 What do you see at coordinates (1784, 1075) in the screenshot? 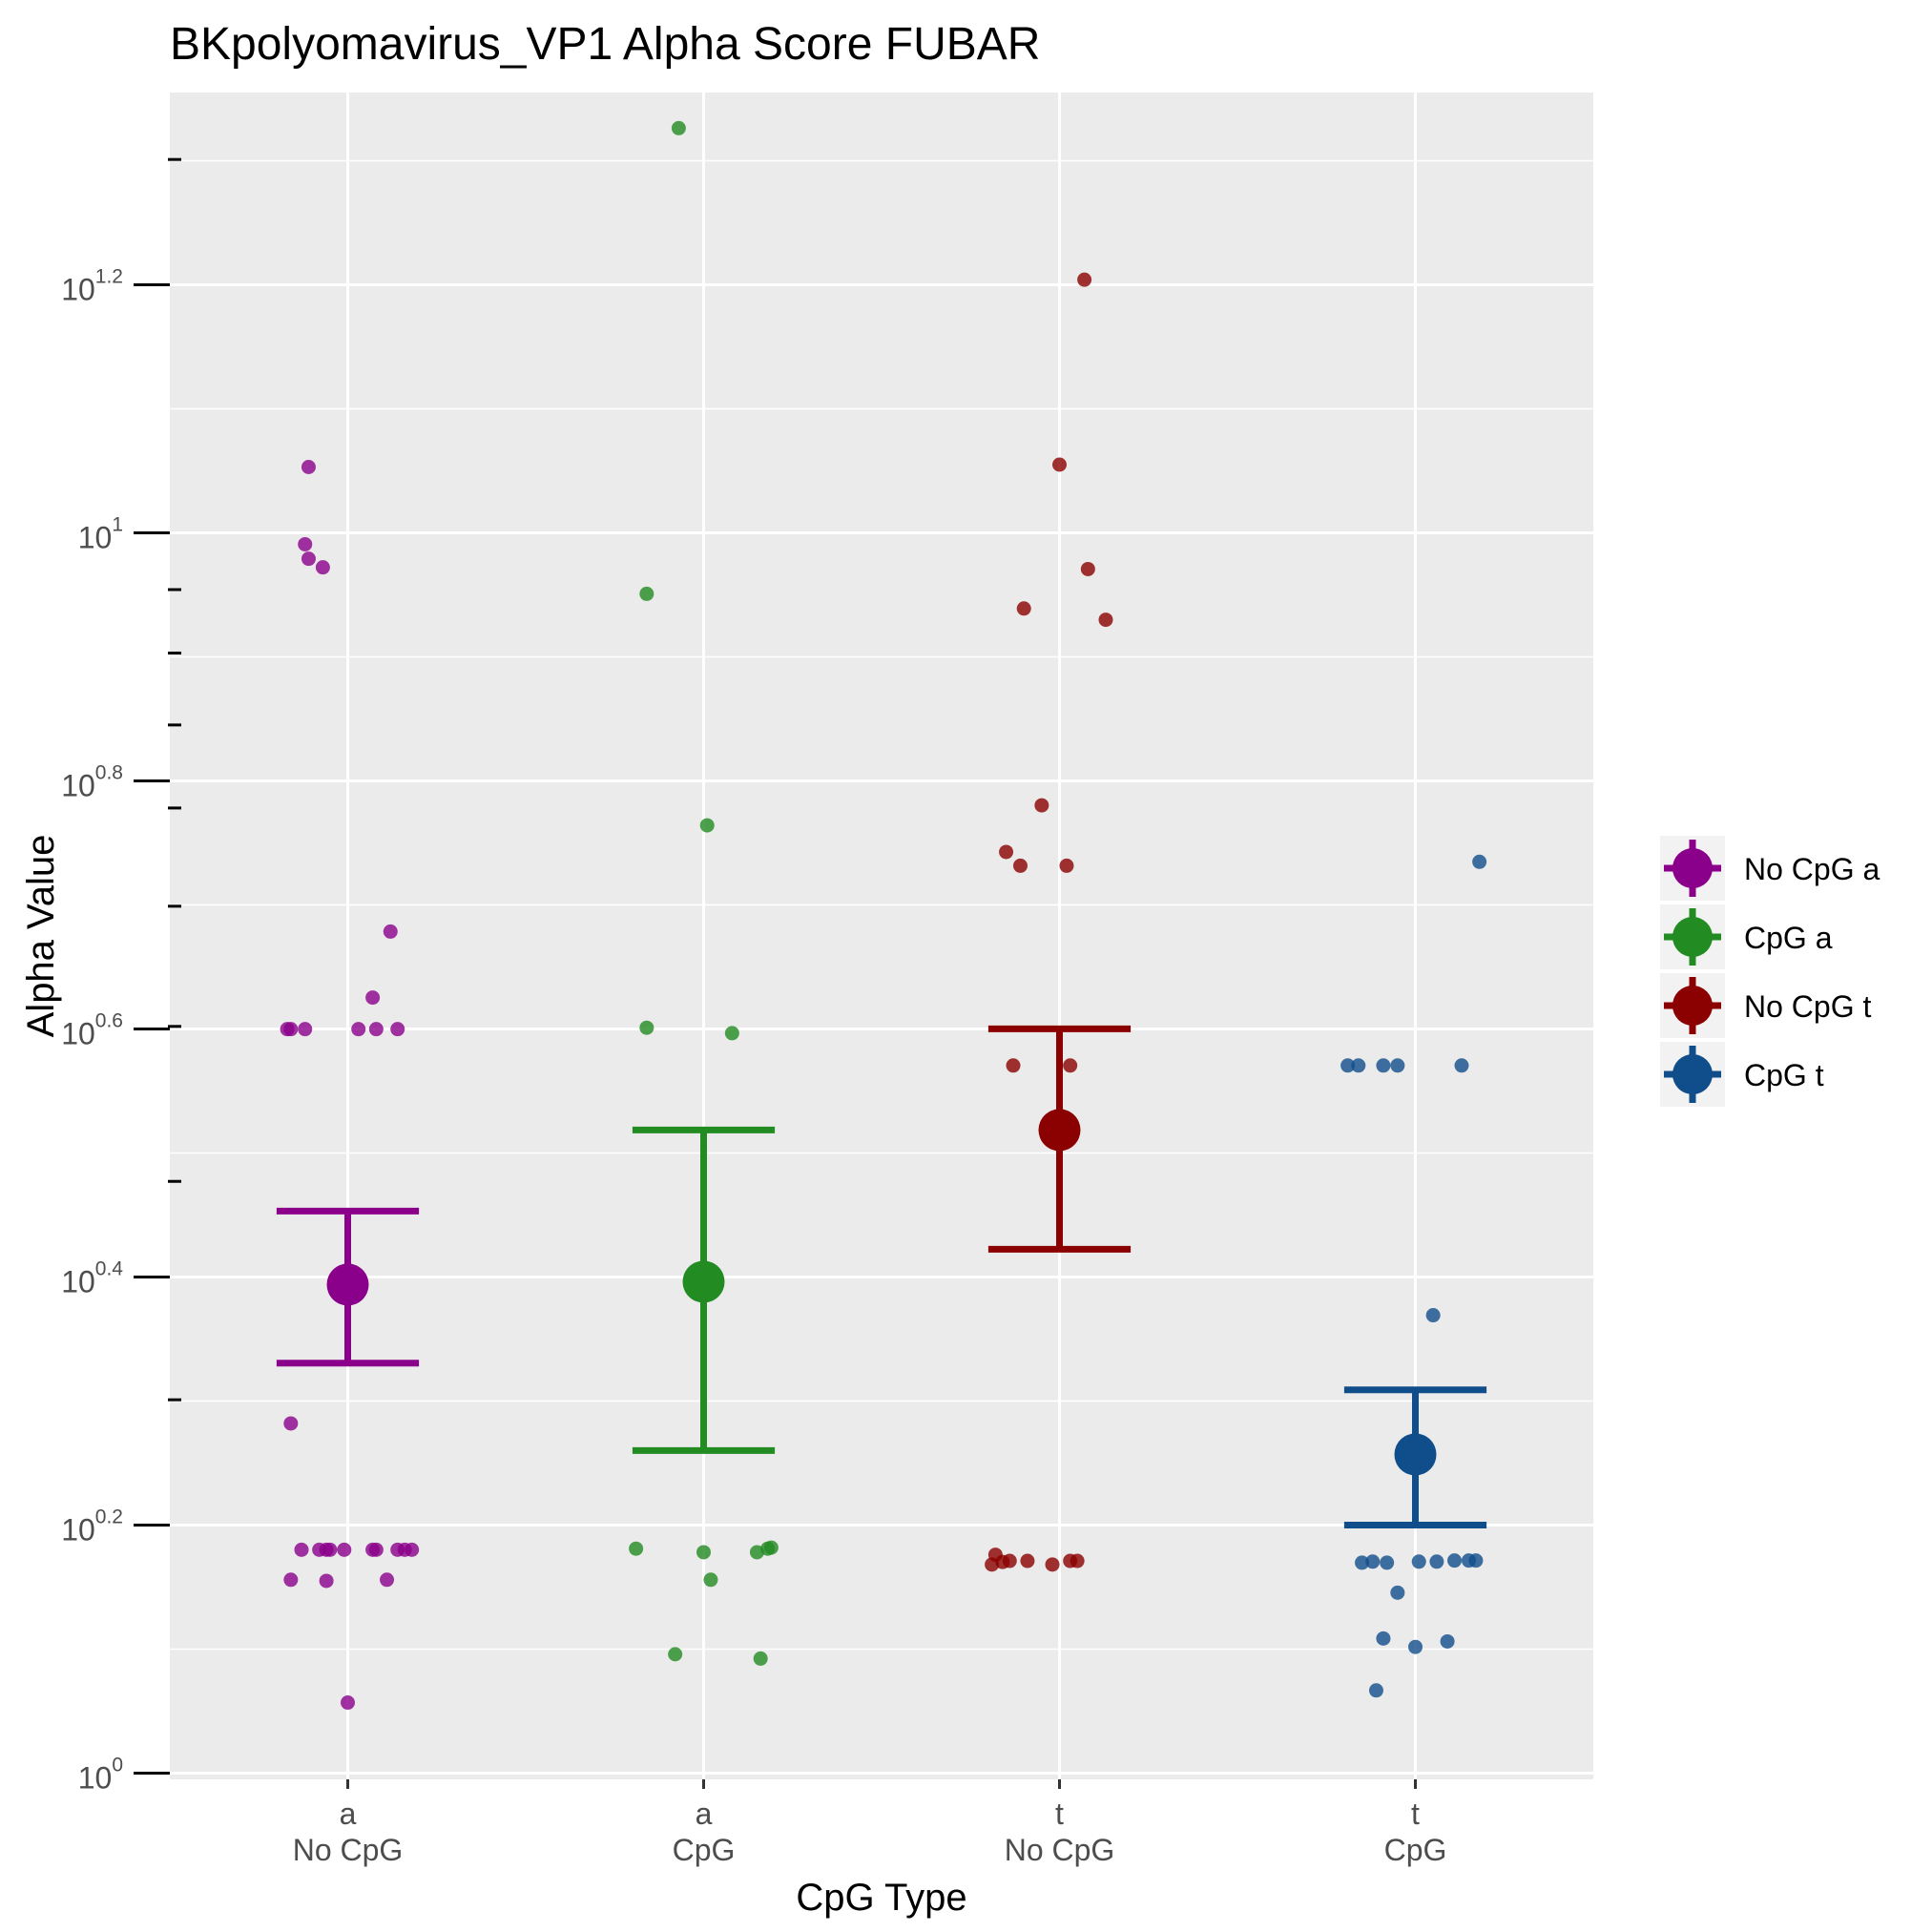
I see `legend-label: CpG t` at bounding box center [1784, 1075].